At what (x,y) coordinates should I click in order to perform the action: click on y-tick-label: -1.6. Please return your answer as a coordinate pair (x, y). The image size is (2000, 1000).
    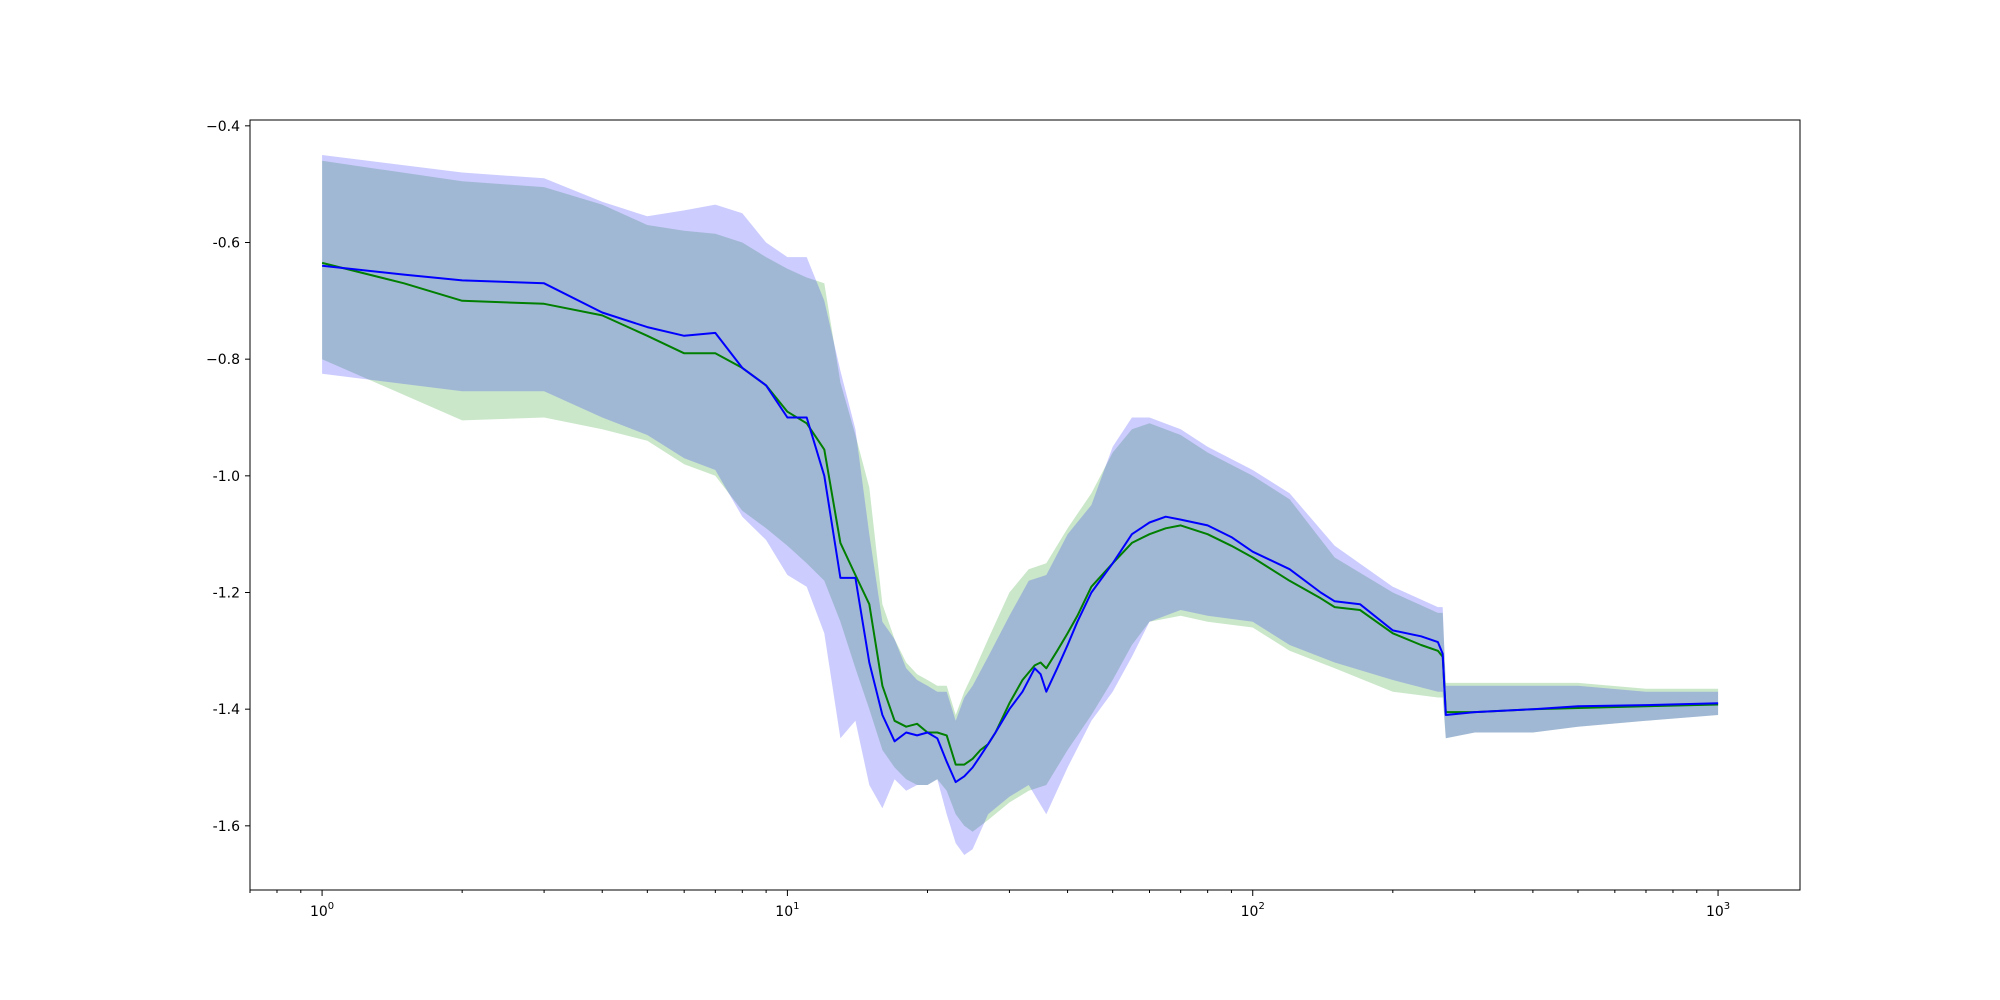
    Looking at the image, I should click on (226, 827).